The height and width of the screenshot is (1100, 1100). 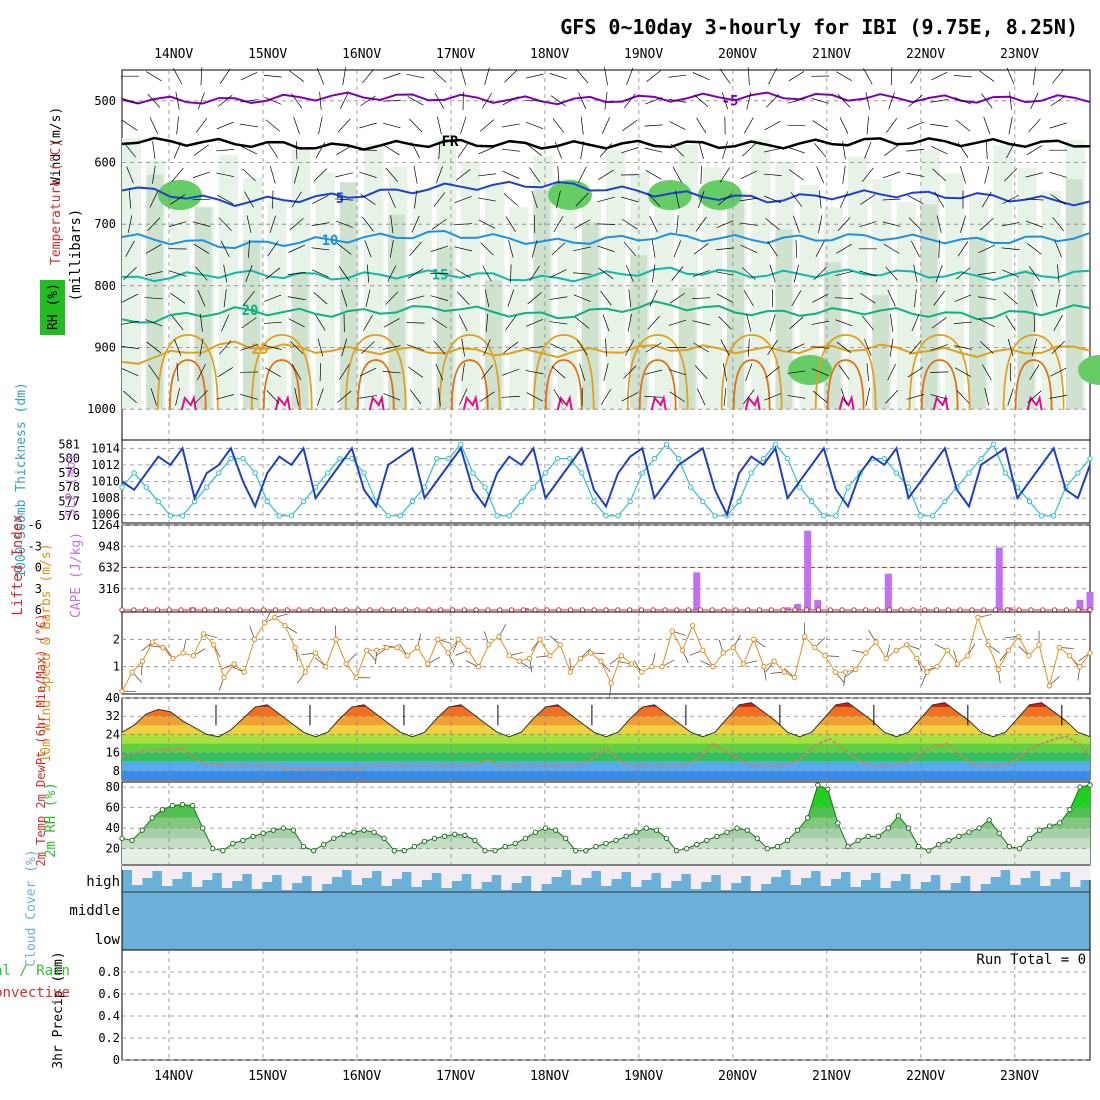 What do you see at coordinates (105, 163) in the screenshot?
I see `y-tick-label: 600` at bounding box center [105, 163].